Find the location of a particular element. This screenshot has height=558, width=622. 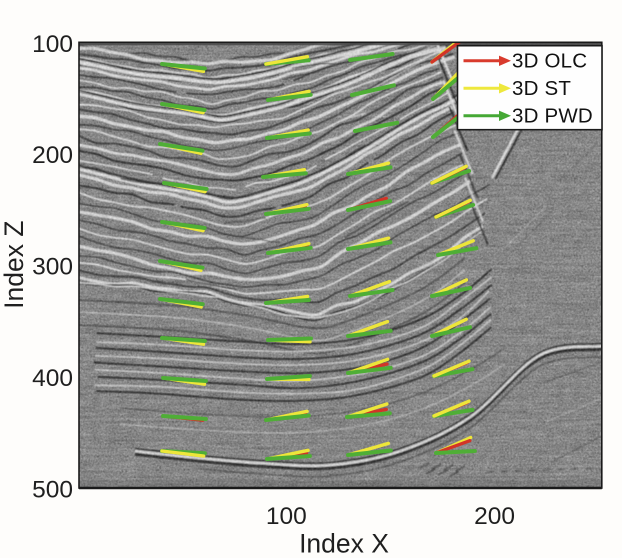

svg-text: 3D OLC is located at coordinates (549, 61).